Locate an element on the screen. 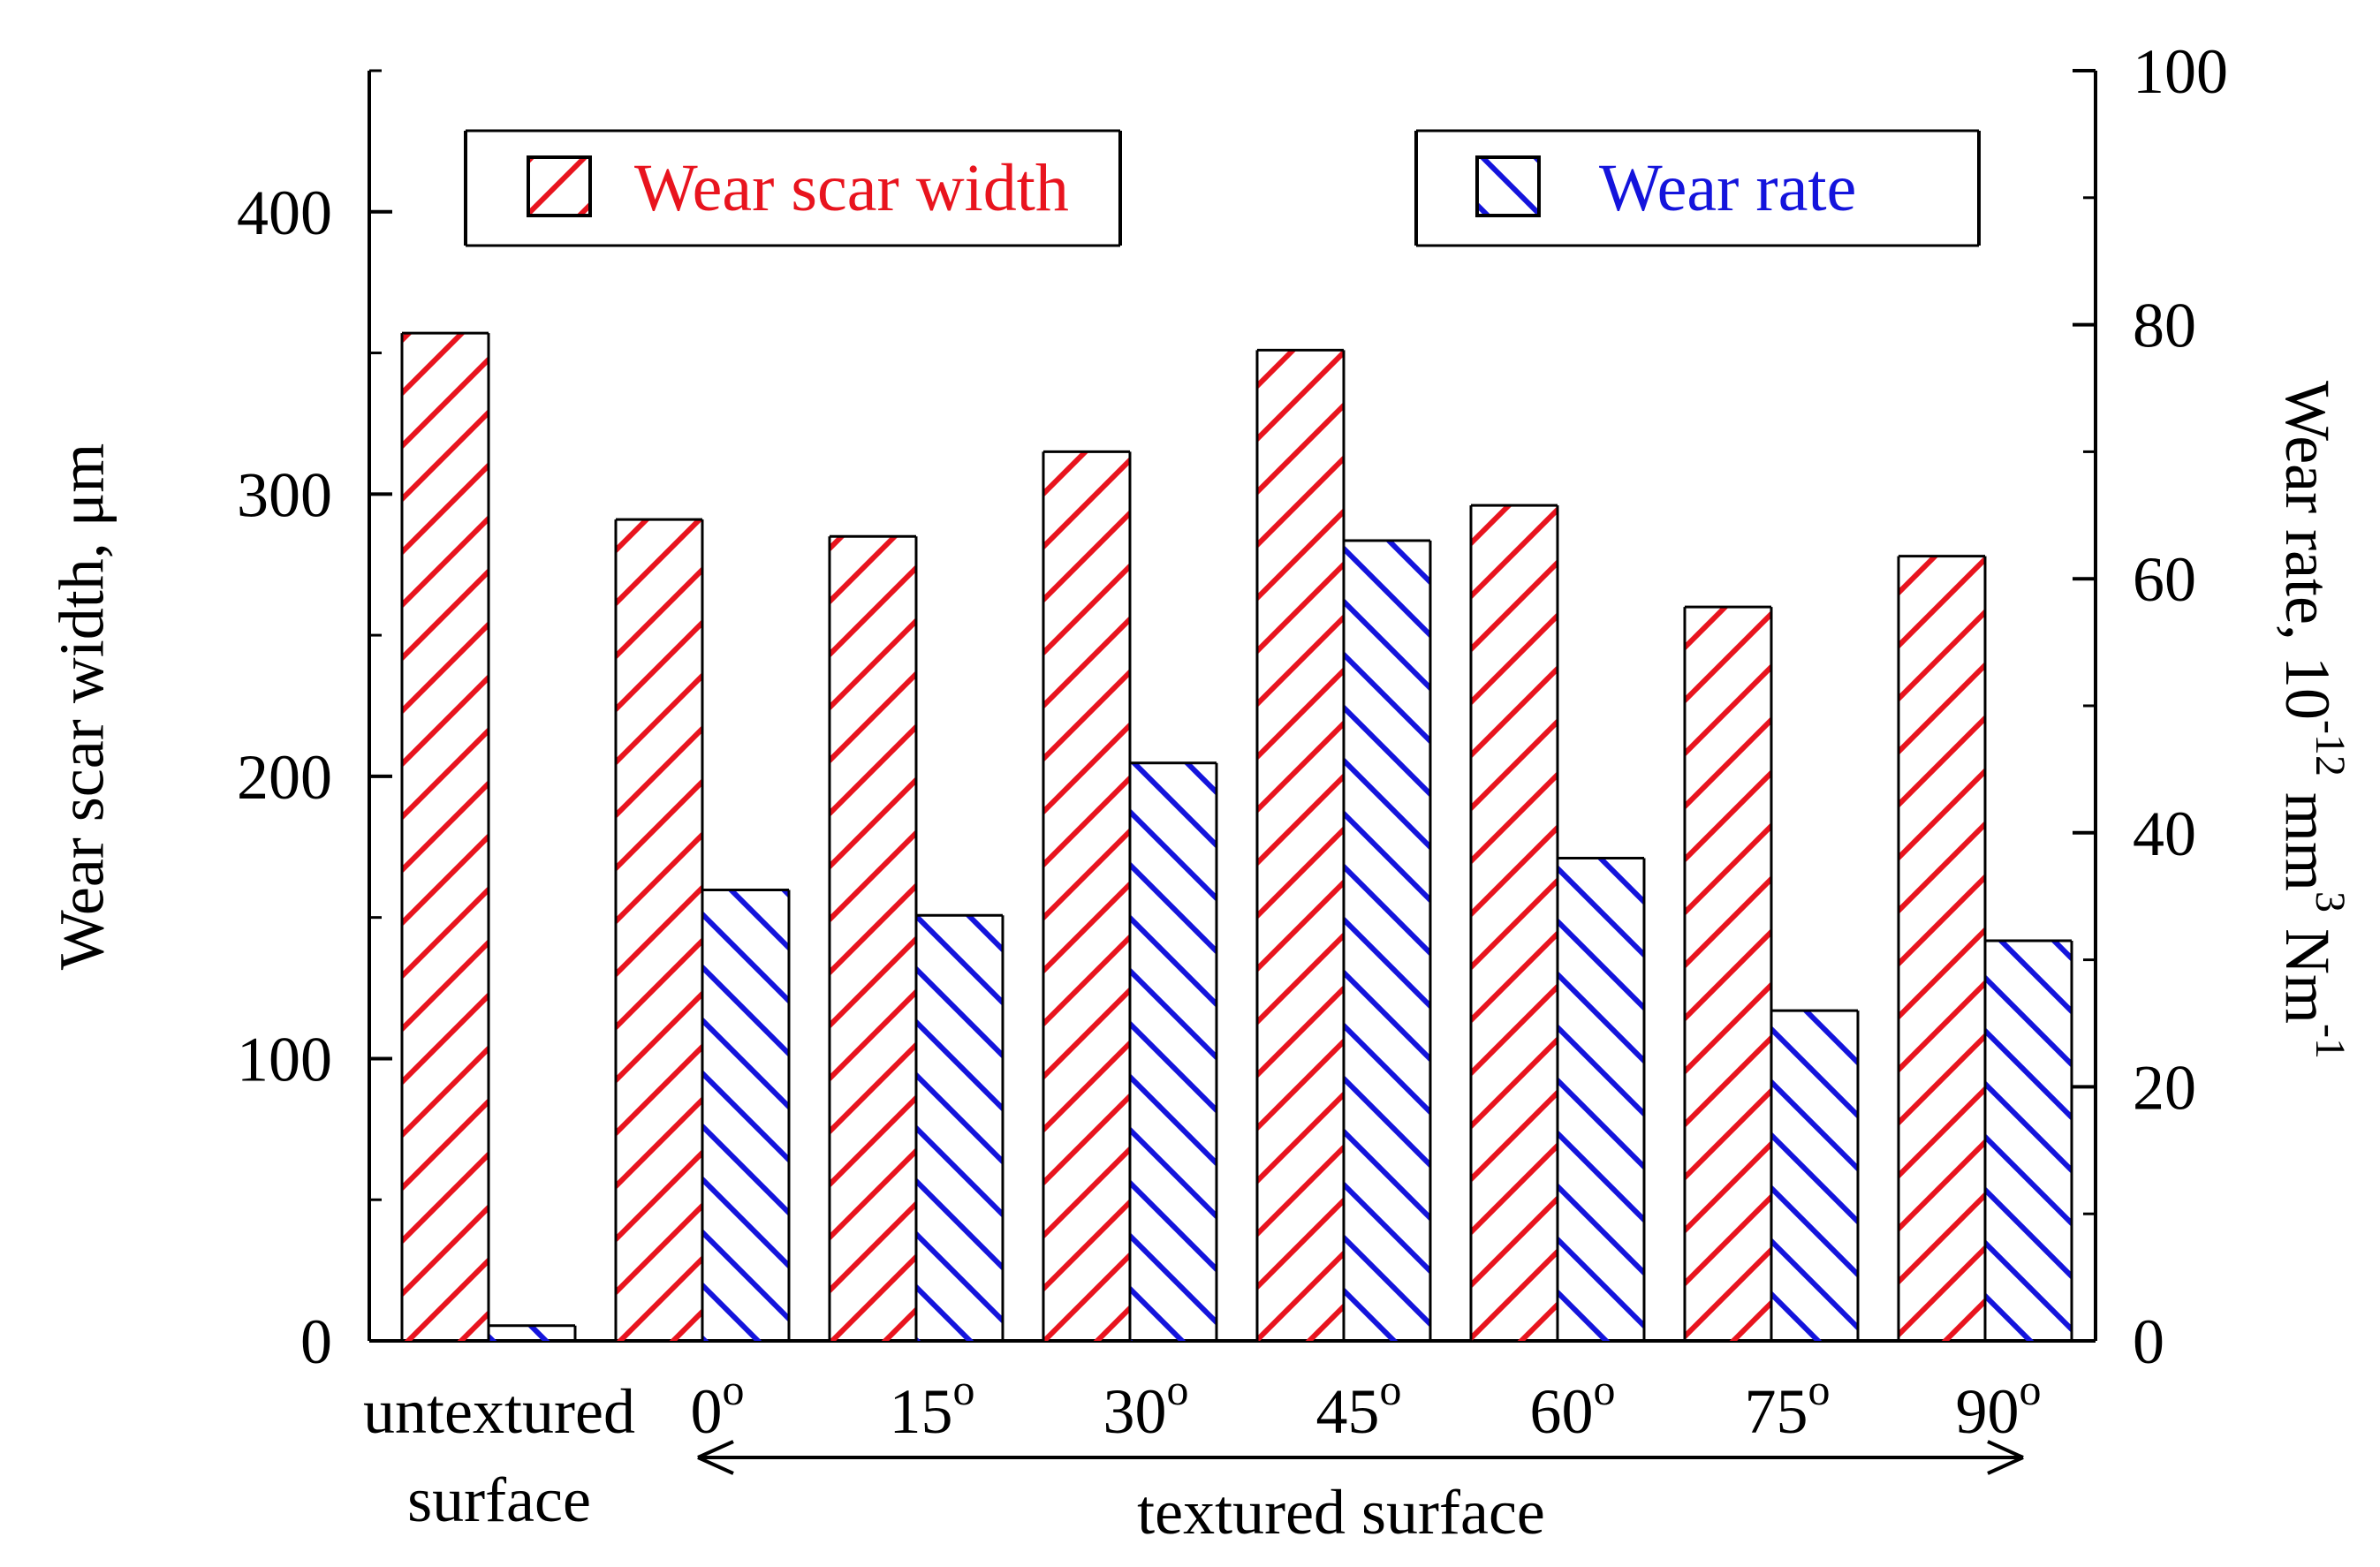 The image size is (2380, 1567). legend-wear-rate: Wear rate is located at coordinates (1697, 188).